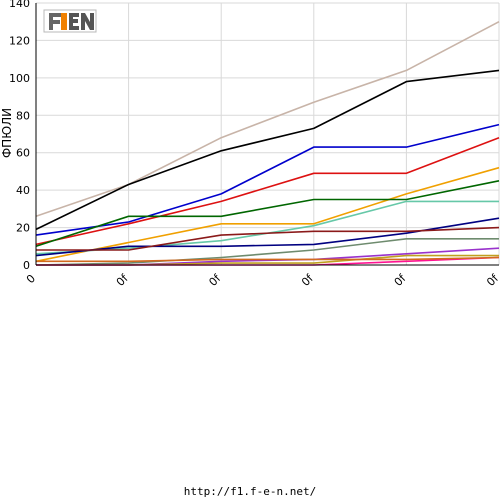 This screenshot has height=500, width=500. I want to click on y-tick-label: 0, so click(26, 265).